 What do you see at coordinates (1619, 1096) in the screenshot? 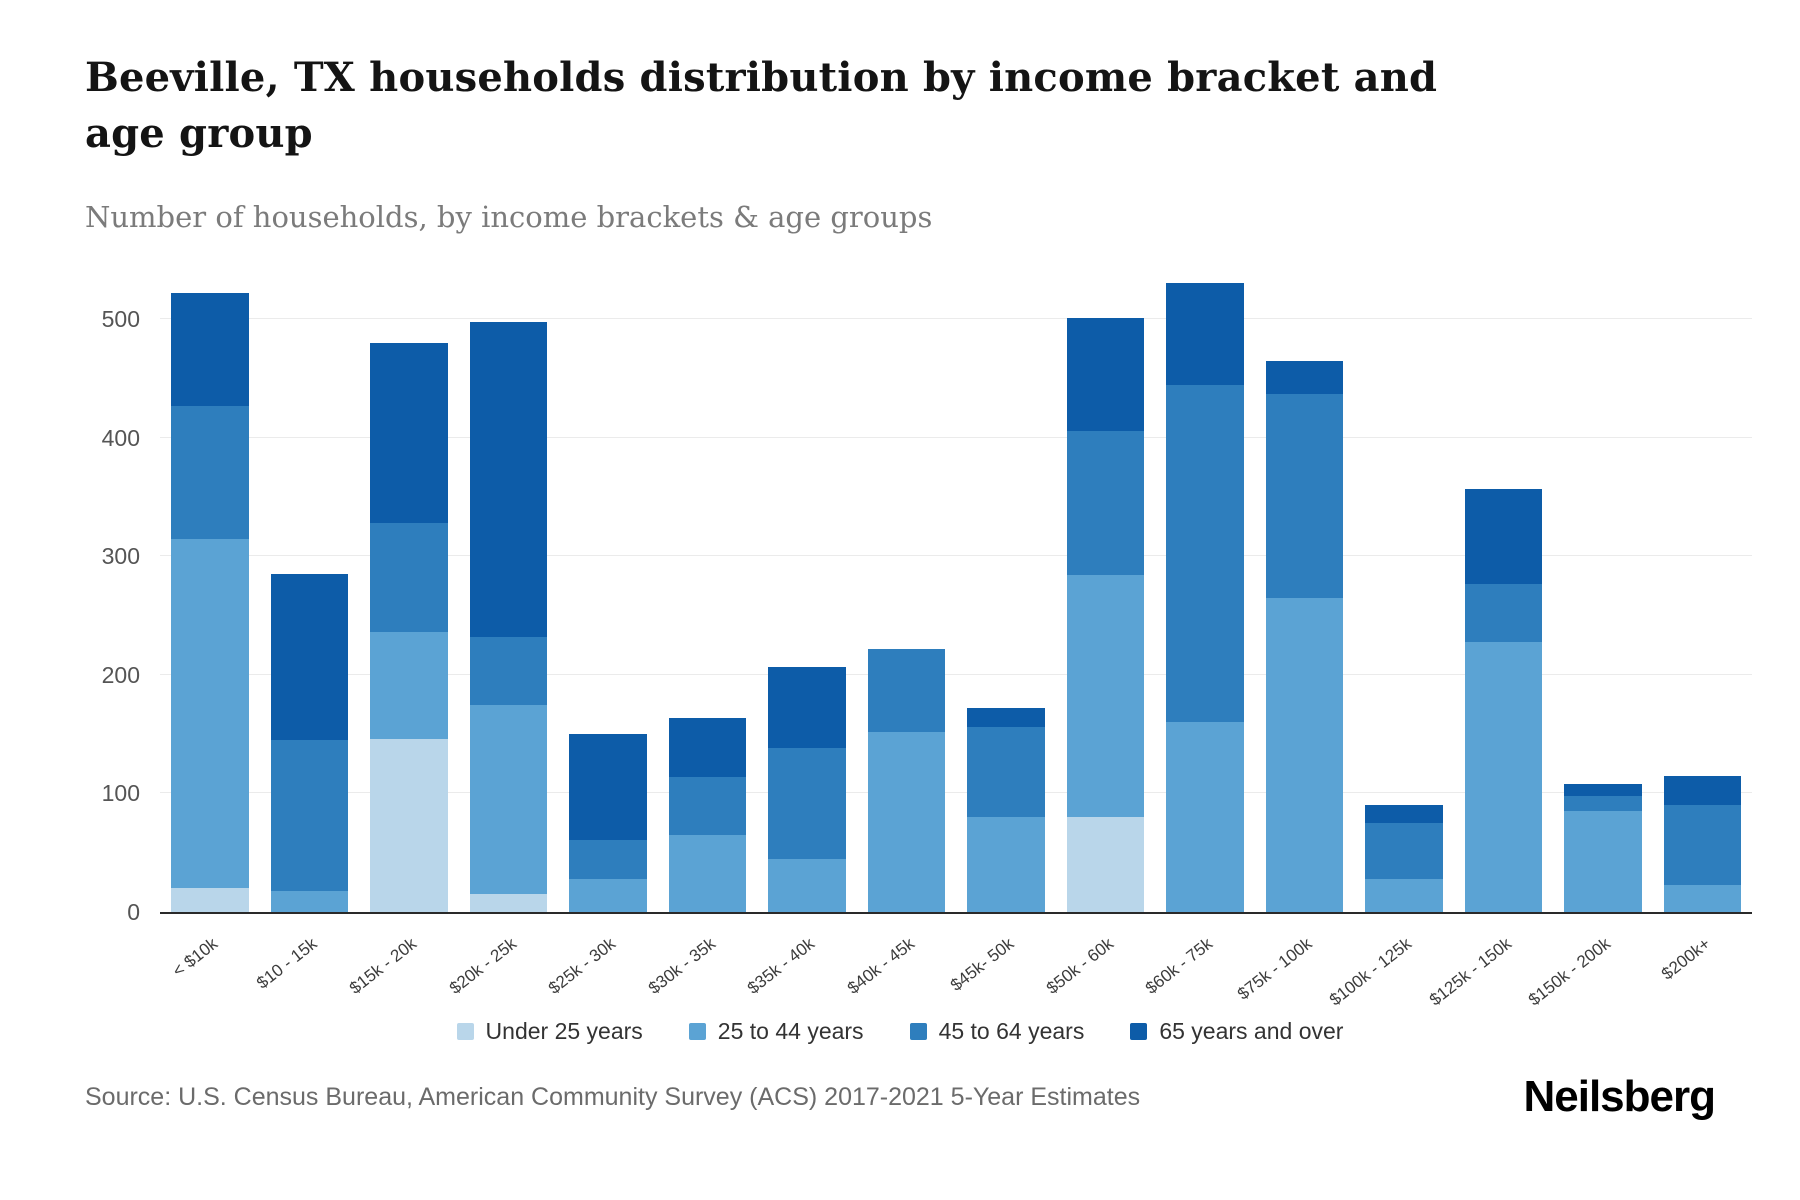
I see `neilsberg-logo: Neilsberg` at bounding box center [1619, 1096].